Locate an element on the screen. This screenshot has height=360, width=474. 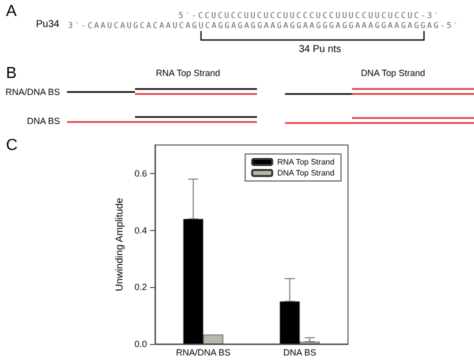
text: A is located at coordinates (11, 11).